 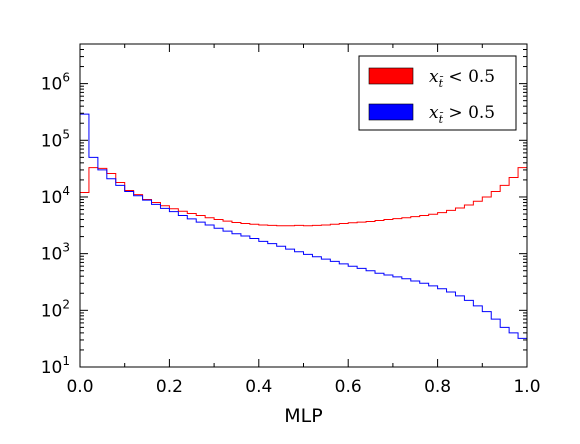 What do you see at coordinates (526, 387) in the screenshot?
I see `x-tick-label: 1.0` at bounding box center [526, 387].